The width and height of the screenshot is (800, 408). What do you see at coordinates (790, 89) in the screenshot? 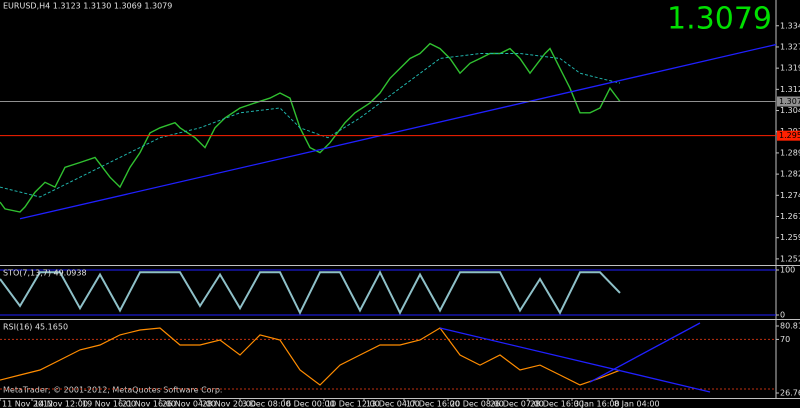
I see `y-tick-label: 1.3122` at bounding box center [790, 89].